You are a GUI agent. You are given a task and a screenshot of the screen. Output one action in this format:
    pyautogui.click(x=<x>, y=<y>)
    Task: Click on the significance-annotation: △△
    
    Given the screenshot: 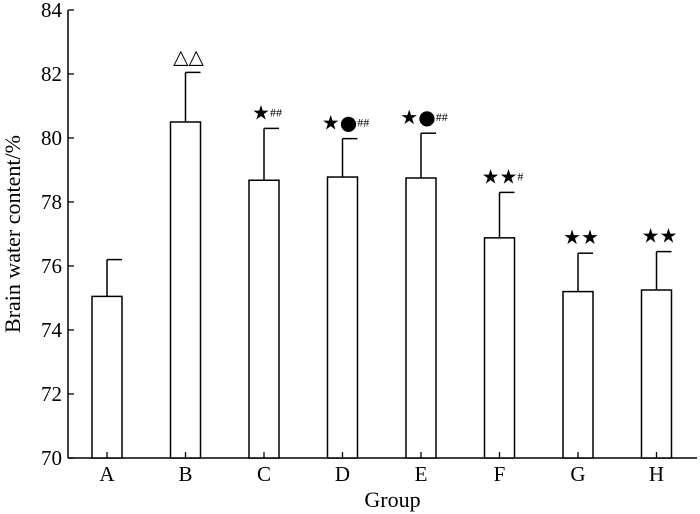 What is the action you would take?
    pyautogui.click(x=188, y=56)
    